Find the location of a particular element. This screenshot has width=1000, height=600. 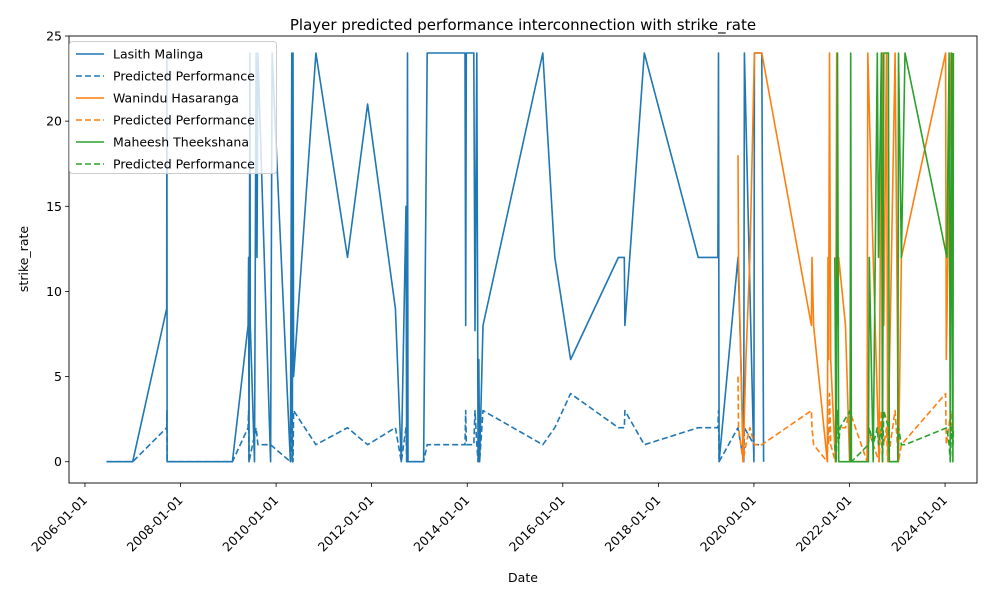

x-tick-label: 2014-01-01 is located at coordinates (441, 524).